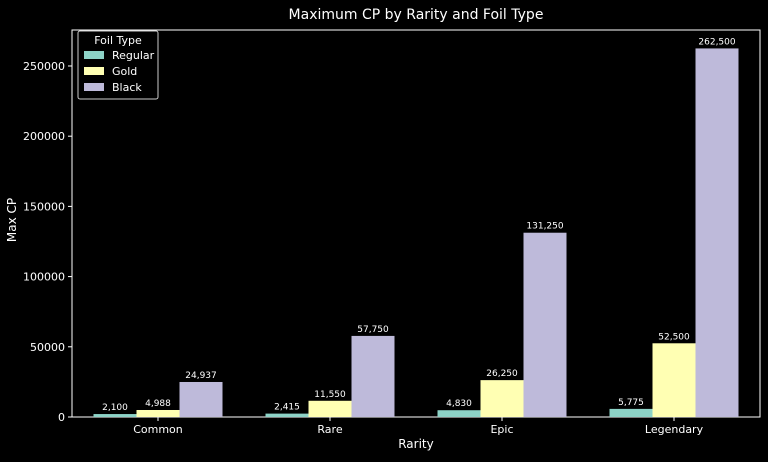 Image resolution: width=768 pixels, height=462 pixels. Describe the element at coordinates (545, 324) in the screenshot. I see `bar-black-epic` at that location.